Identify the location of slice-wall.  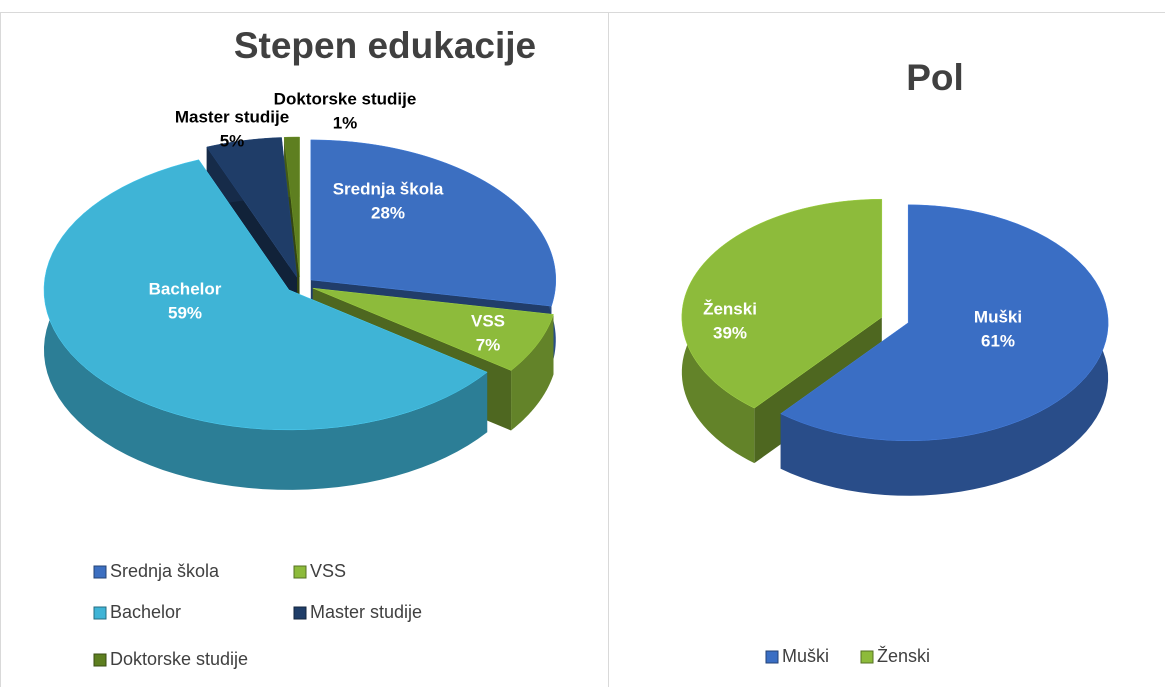
(532, 372).